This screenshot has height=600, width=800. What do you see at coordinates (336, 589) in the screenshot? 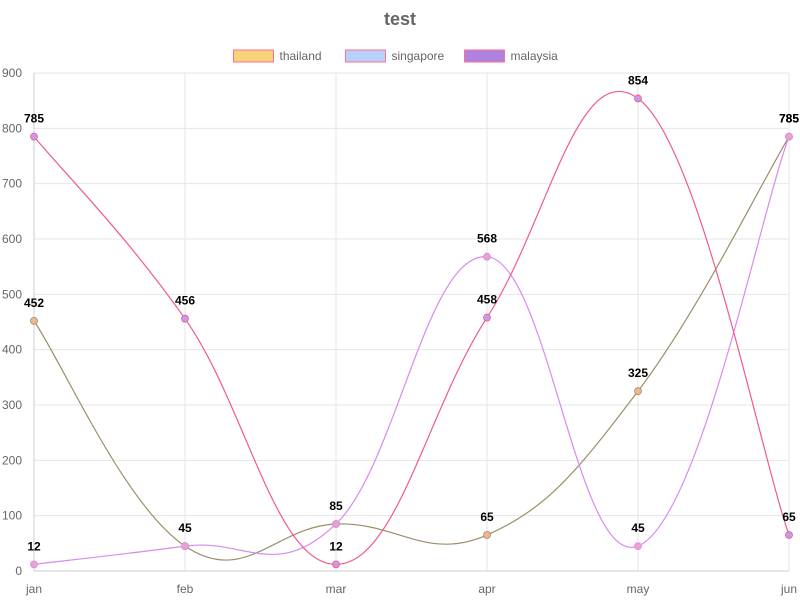
I see `x-tick-label: mar` at bounding box center [336, 589].